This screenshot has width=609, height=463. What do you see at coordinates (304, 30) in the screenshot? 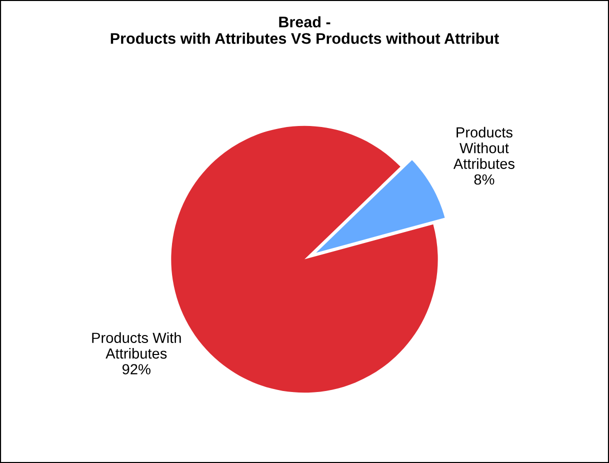
I see `chart-title: Bread - Products with Attributes VS Products without Attribut` at bounding box center [304, 30].